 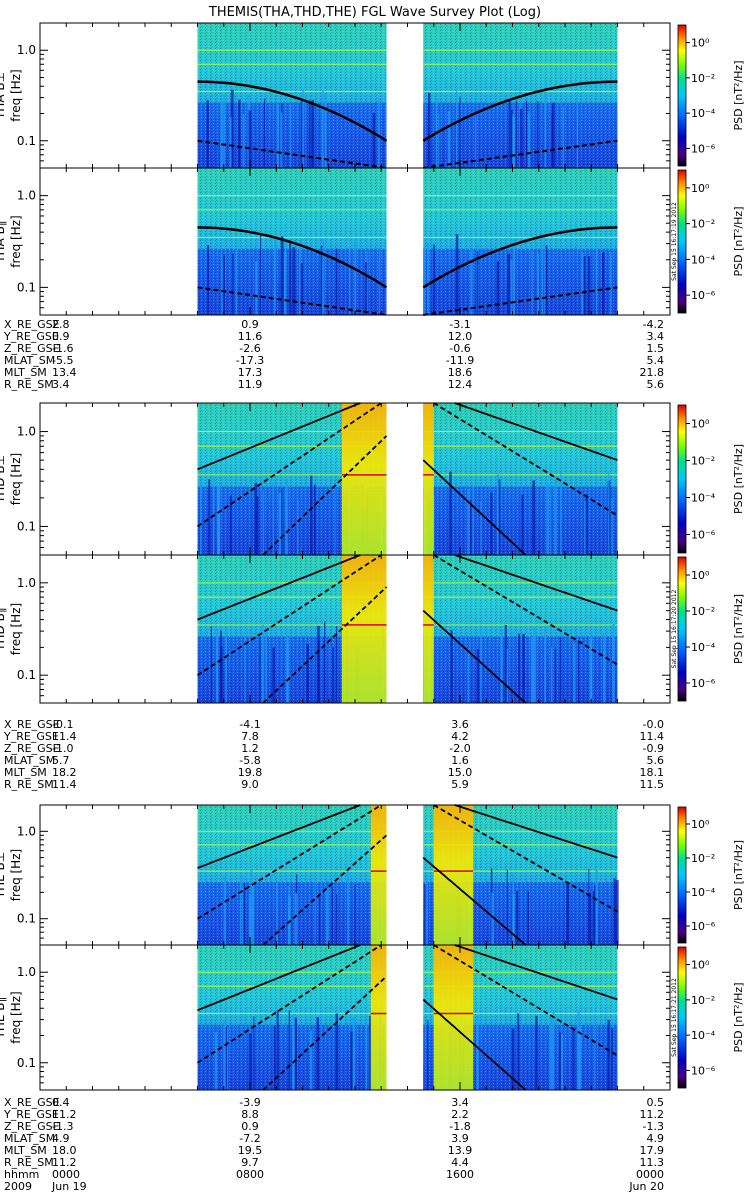 What do you see at coordinates (61, 384) in the screenshot?
I see `ephemeris-value: 3.4` at bounding box center [61, 384].